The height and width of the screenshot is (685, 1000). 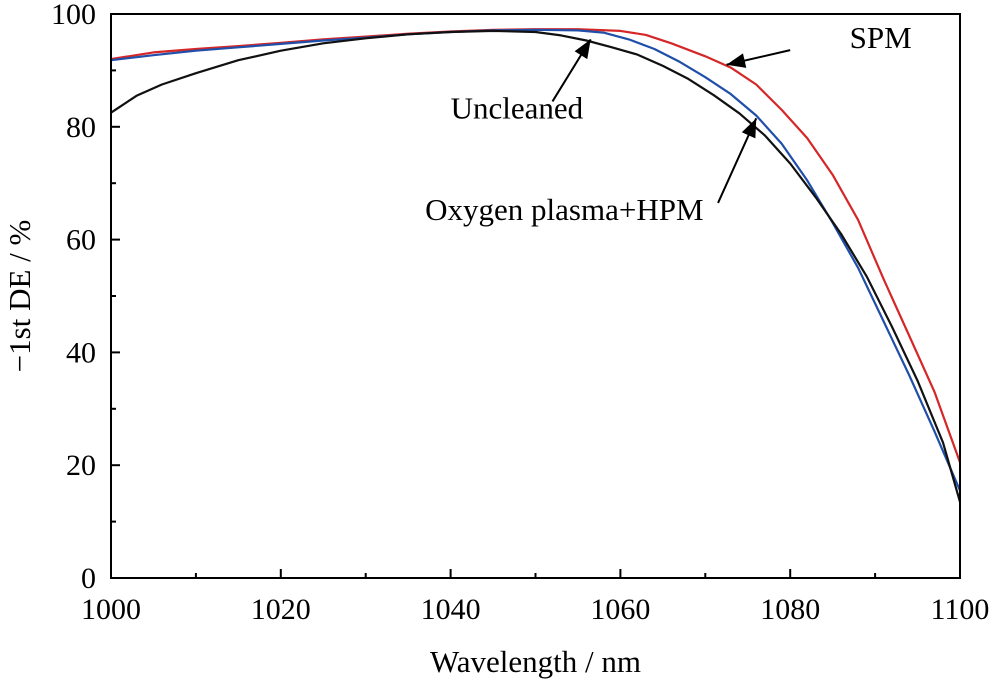 What do you see at coordinates (81, 127) in the screenshot?
I see `y-tick-label: 80` at bounding box center [81, 127].